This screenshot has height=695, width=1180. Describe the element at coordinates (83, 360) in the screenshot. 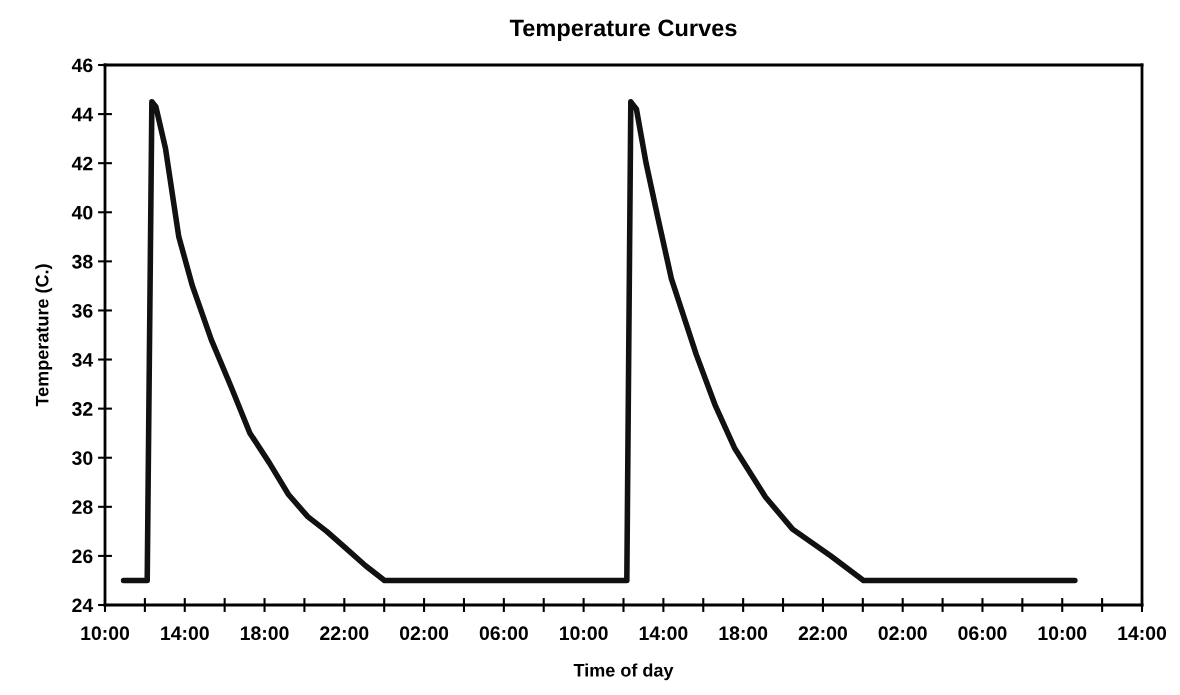

I see `y-tick-label: 34` at that location.